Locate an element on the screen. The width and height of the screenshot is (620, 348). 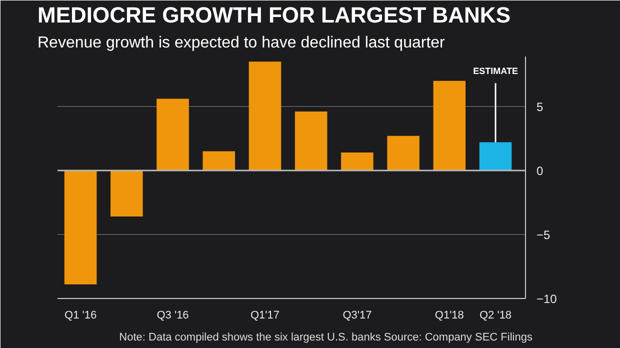
y-tick-label: −5 is located at coordinates (543, 235).